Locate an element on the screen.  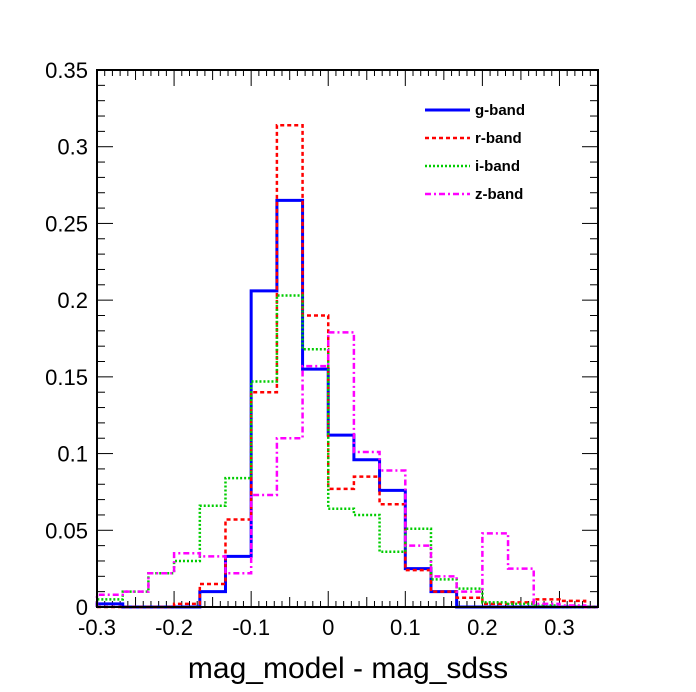
y-tick-label: 0.15 is located at coordinates (66, 377).